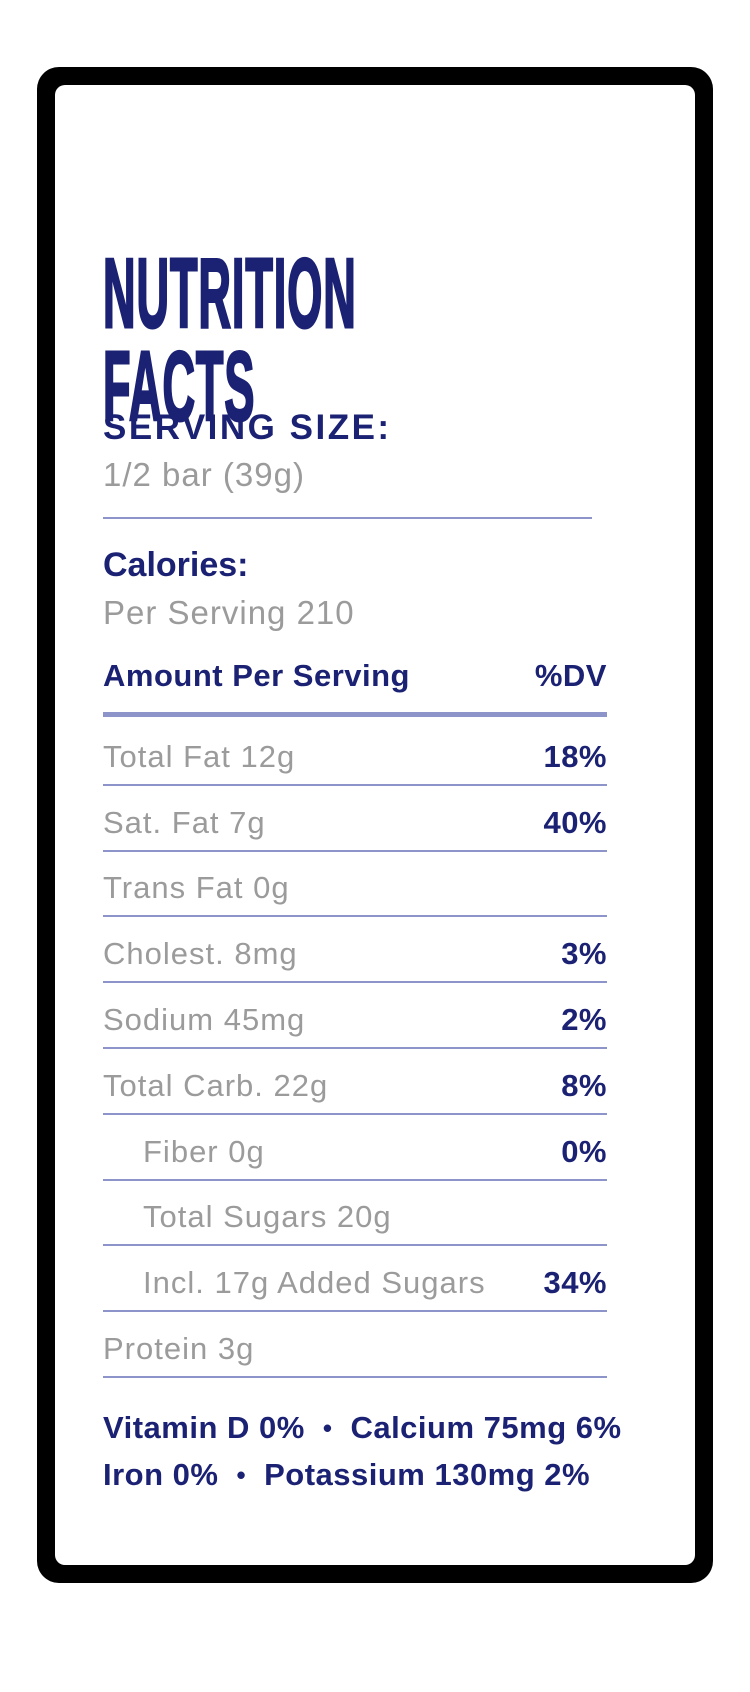  What do you see at coordinates (584, 1085) in the screenshot?
I see `nutrient-dv-value: 8%` at bounding box center [584, 1085].